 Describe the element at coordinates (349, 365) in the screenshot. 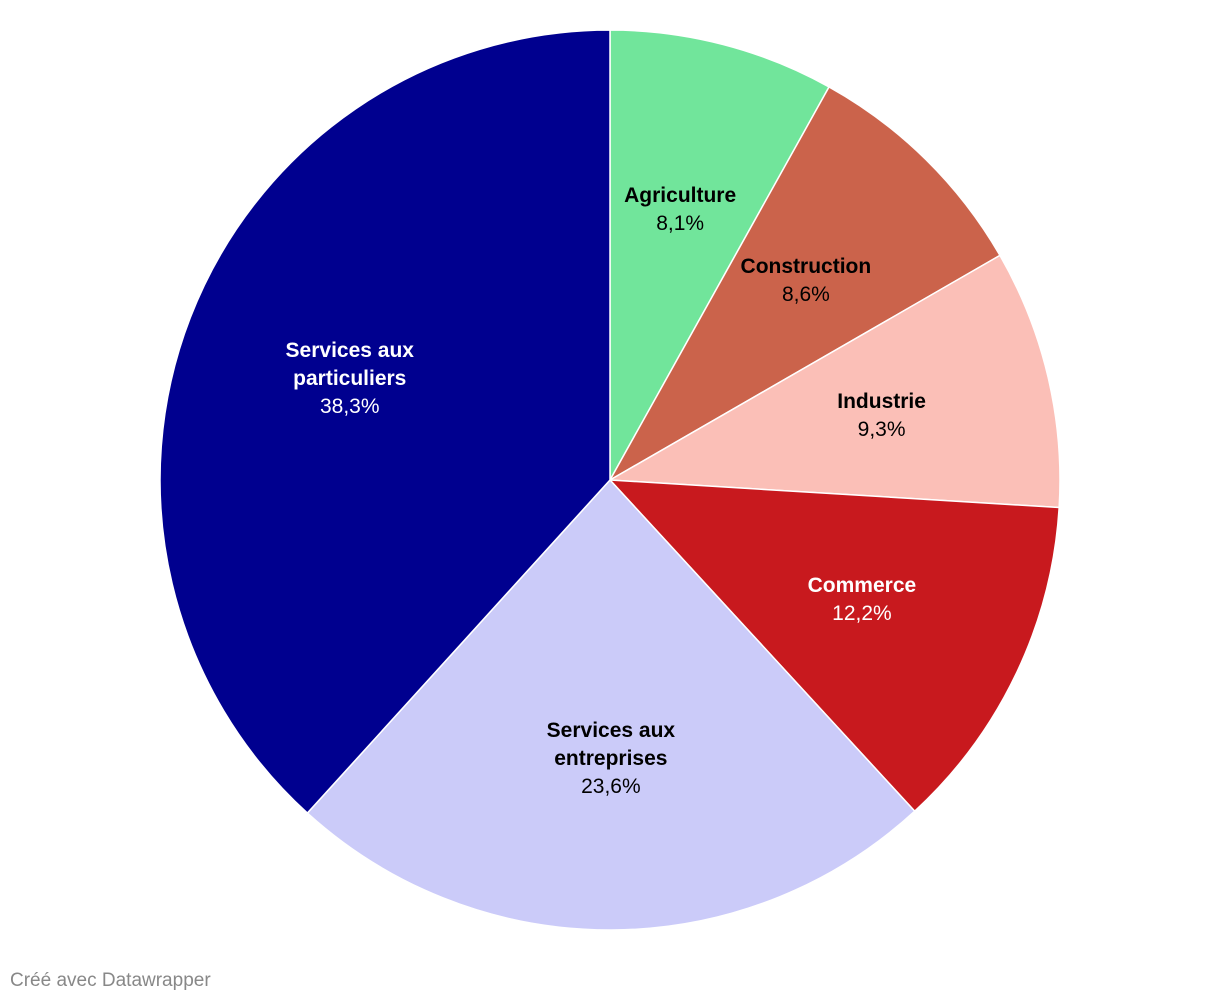

I see `category-label: Services aux particuliers` at that location.